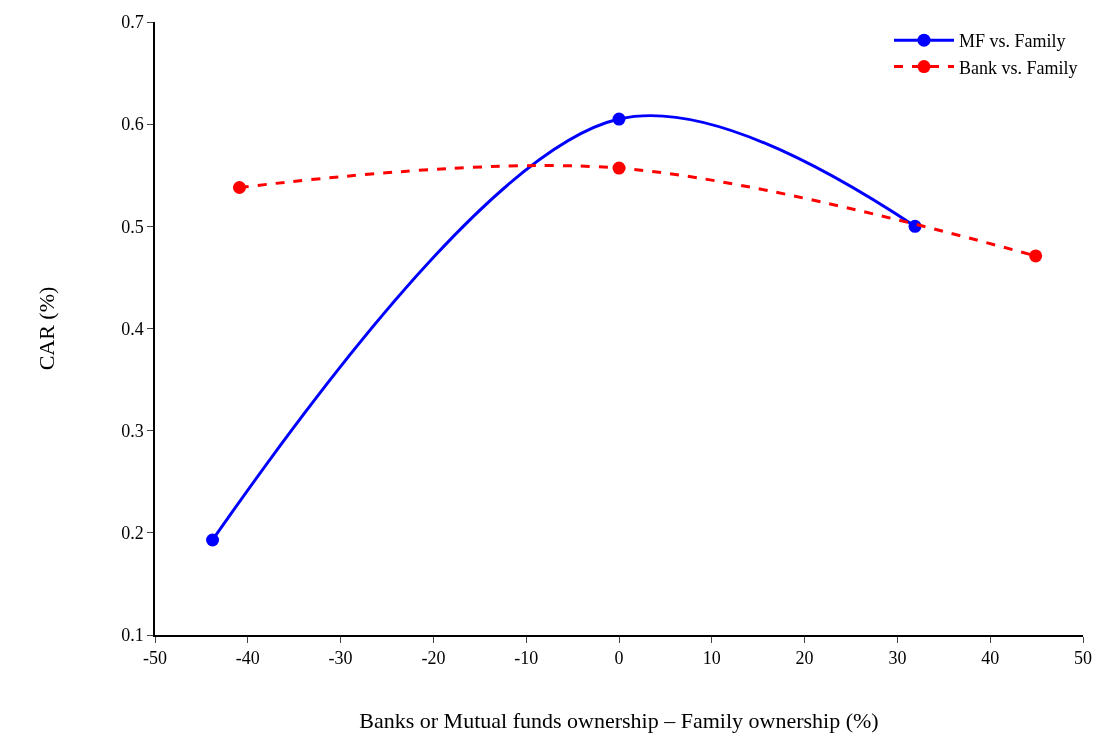  I want to click on x-tick-label: 40, so click(990, 658).